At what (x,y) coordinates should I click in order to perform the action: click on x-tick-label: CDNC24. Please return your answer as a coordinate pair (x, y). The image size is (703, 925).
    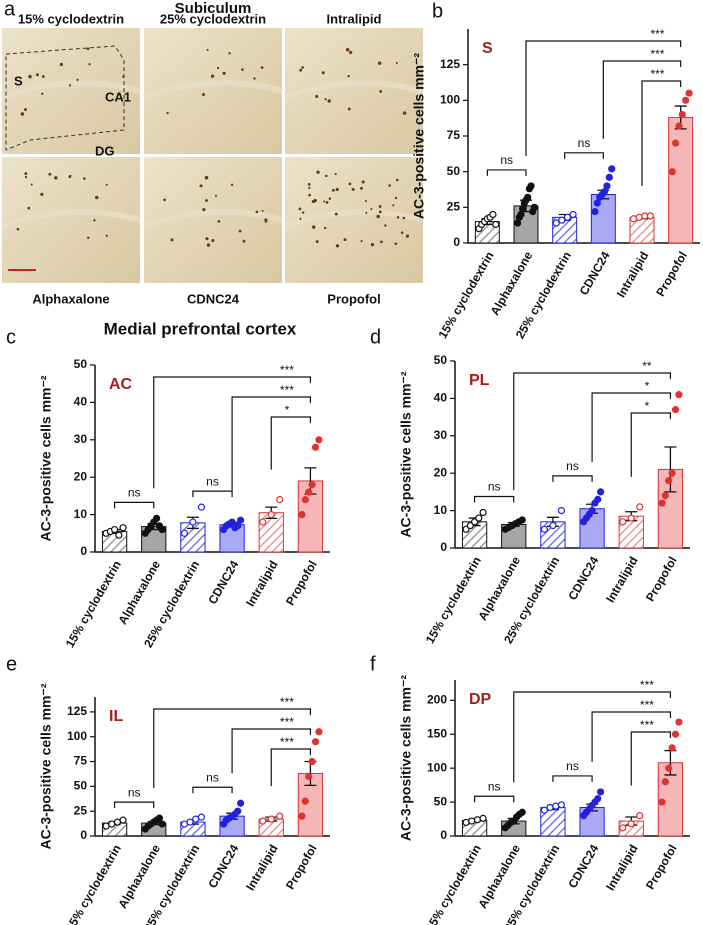
    Looking at the image, I should click on (223, 582).